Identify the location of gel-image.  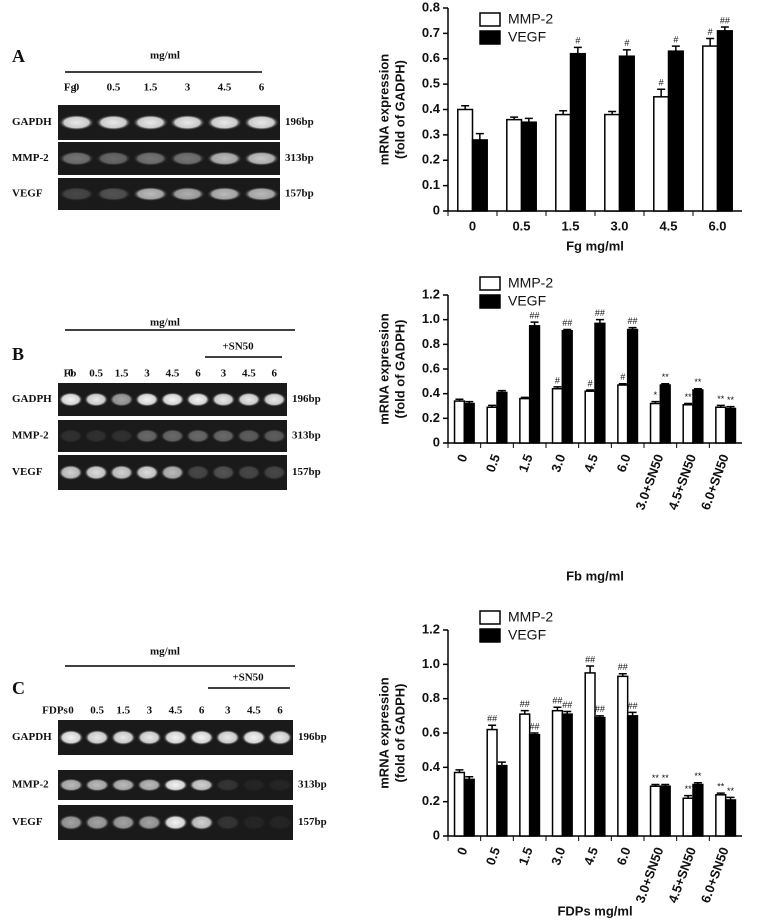
(169, 122).